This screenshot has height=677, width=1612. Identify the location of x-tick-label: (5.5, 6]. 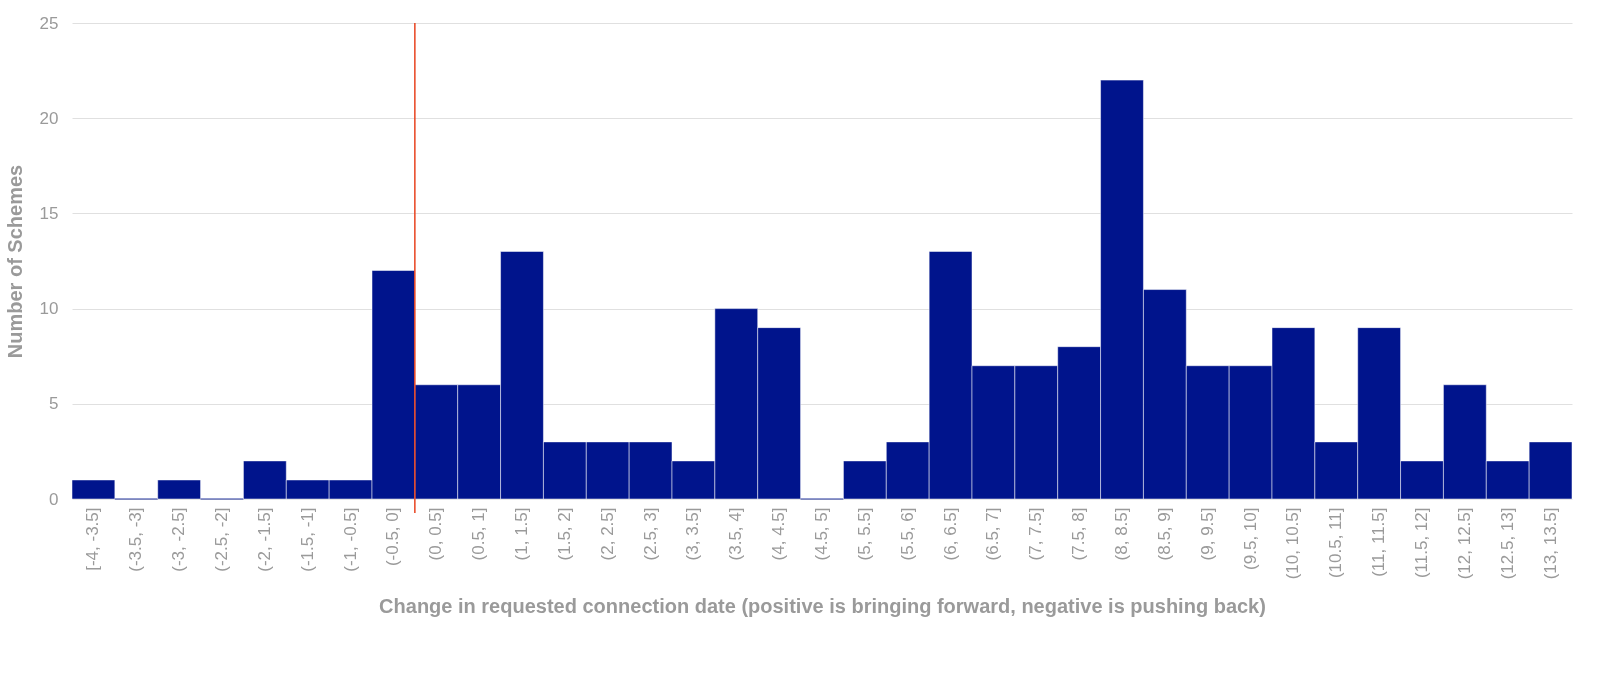
(907, 534).